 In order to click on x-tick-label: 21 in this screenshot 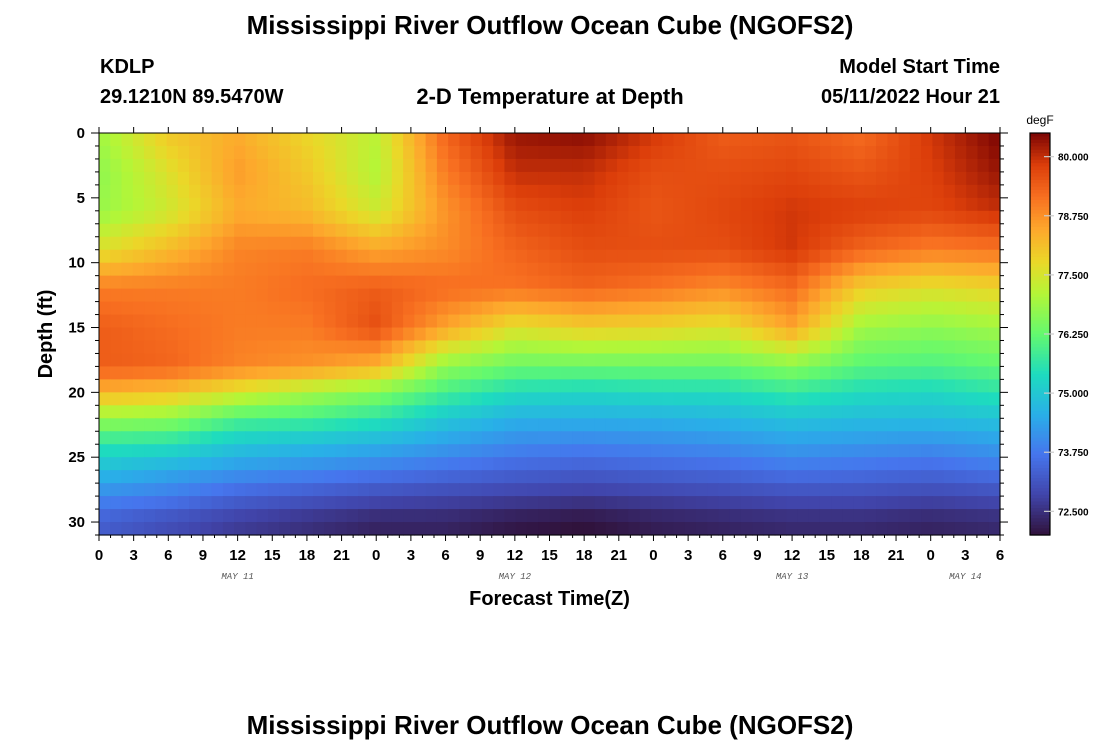, I will do `click(896, 555)`.